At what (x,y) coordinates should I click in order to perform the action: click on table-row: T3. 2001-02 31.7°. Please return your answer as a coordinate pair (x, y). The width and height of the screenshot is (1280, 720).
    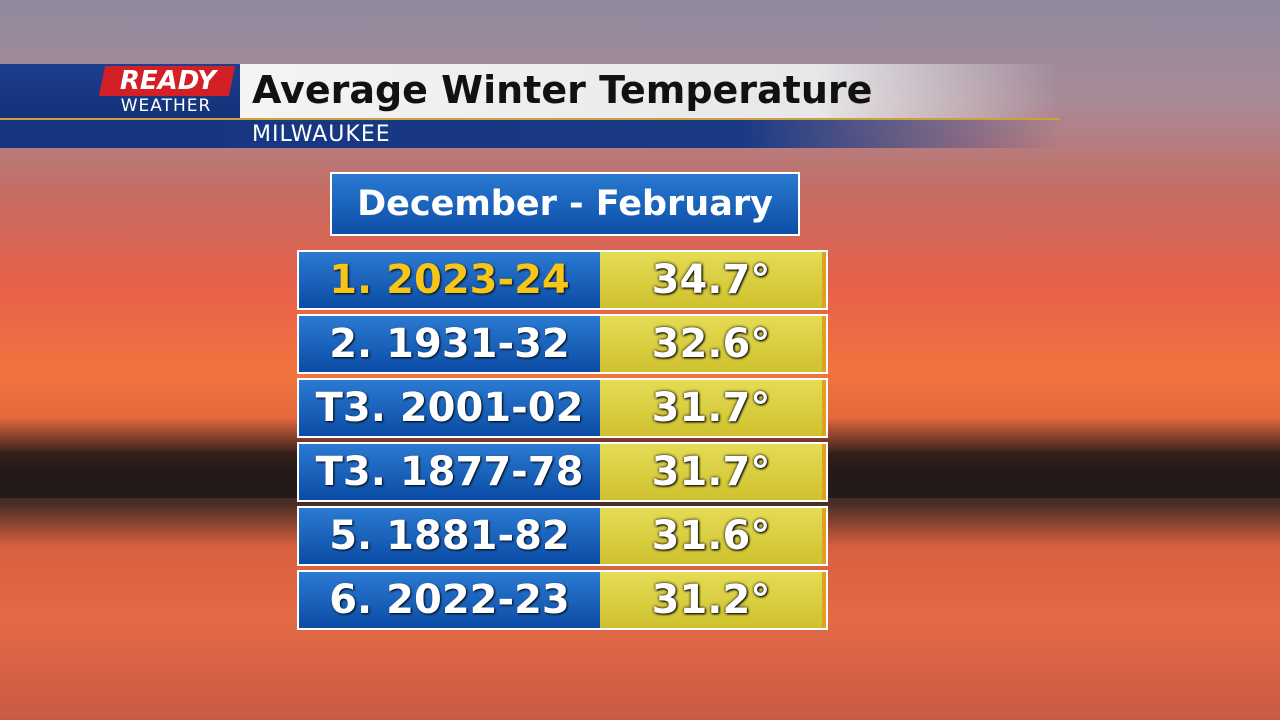
    Looking at the image, I should click on (562, 408).